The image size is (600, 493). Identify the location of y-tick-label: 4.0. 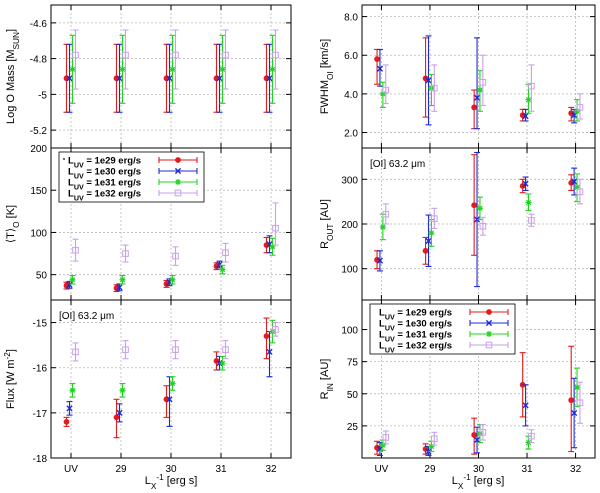
(351, 95).